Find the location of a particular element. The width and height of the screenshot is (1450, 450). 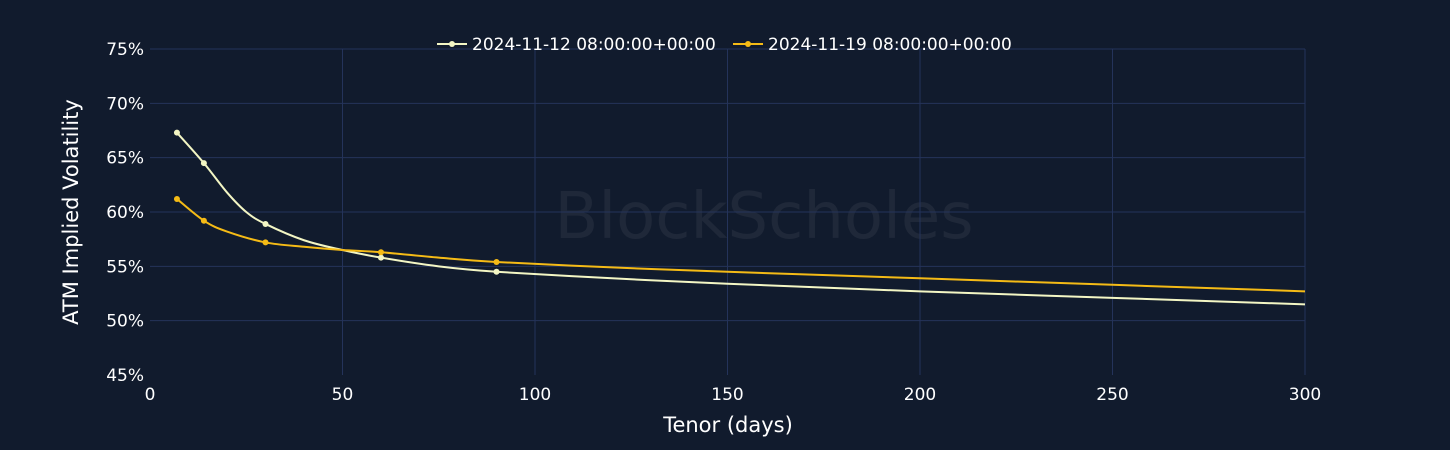

y-tick-label: 70% is located at coordinates (125, 104).